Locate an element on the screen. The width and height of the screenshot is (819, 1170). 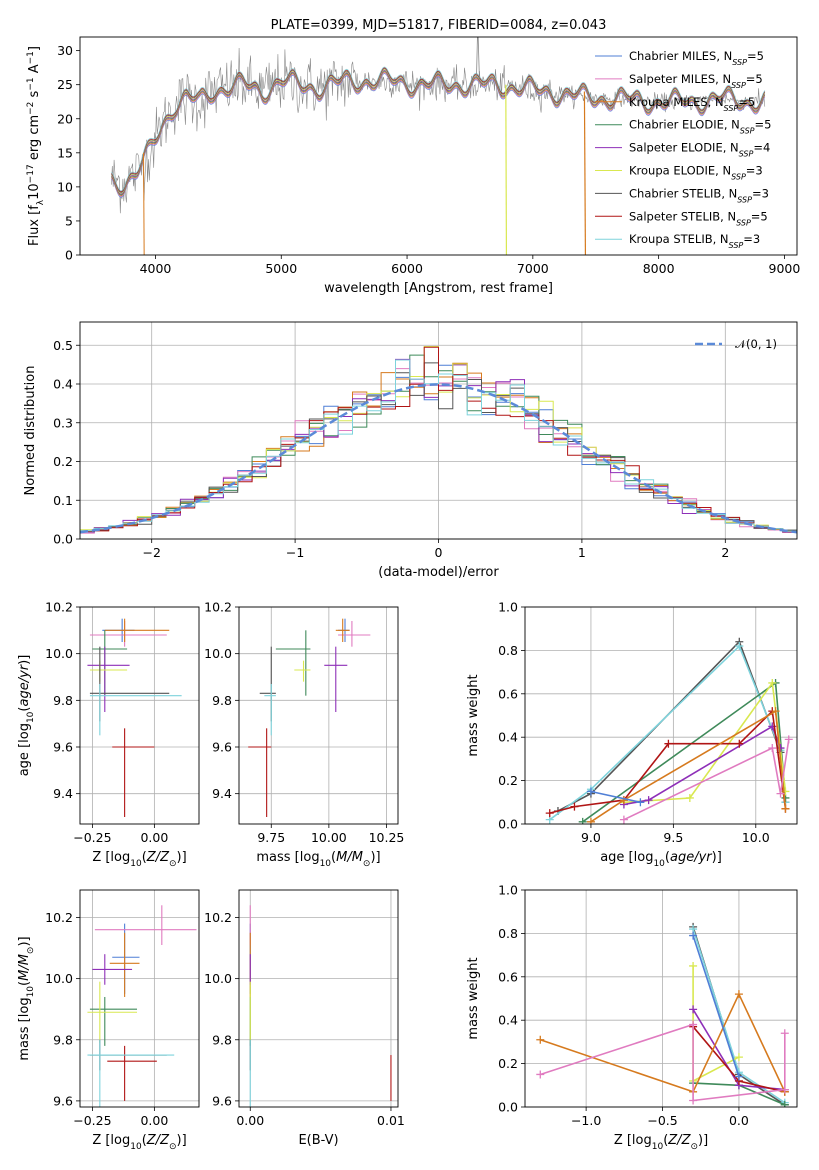
x-axis-label: Z [log10(Z/Z⊙)] is located at coordinates (139, 859).